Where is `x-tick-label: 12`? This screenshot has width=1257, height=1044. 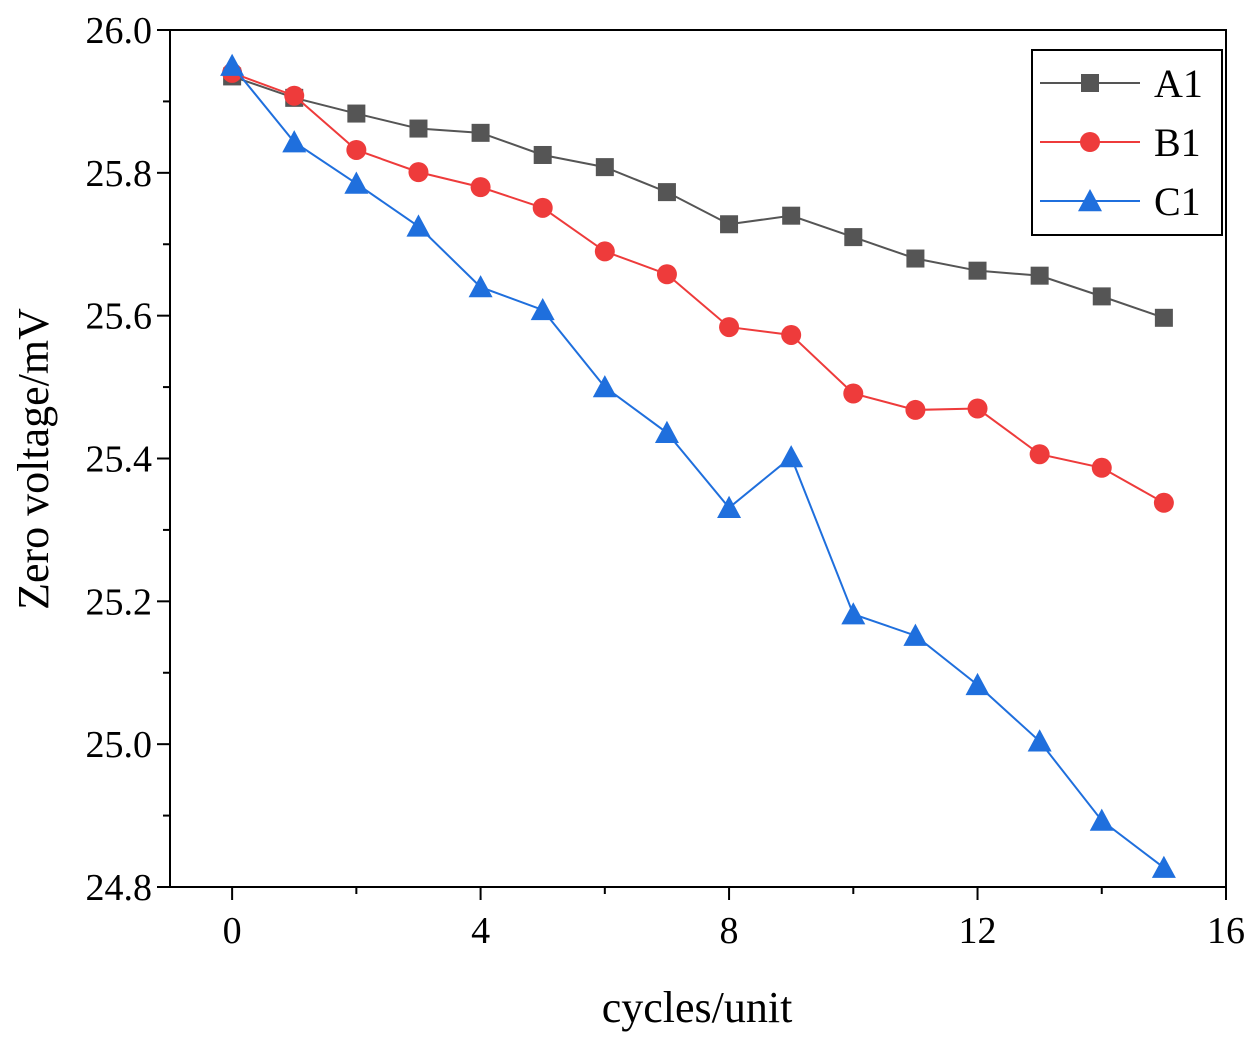 x-tick-label: 12 is located at coordinates (978, 931).